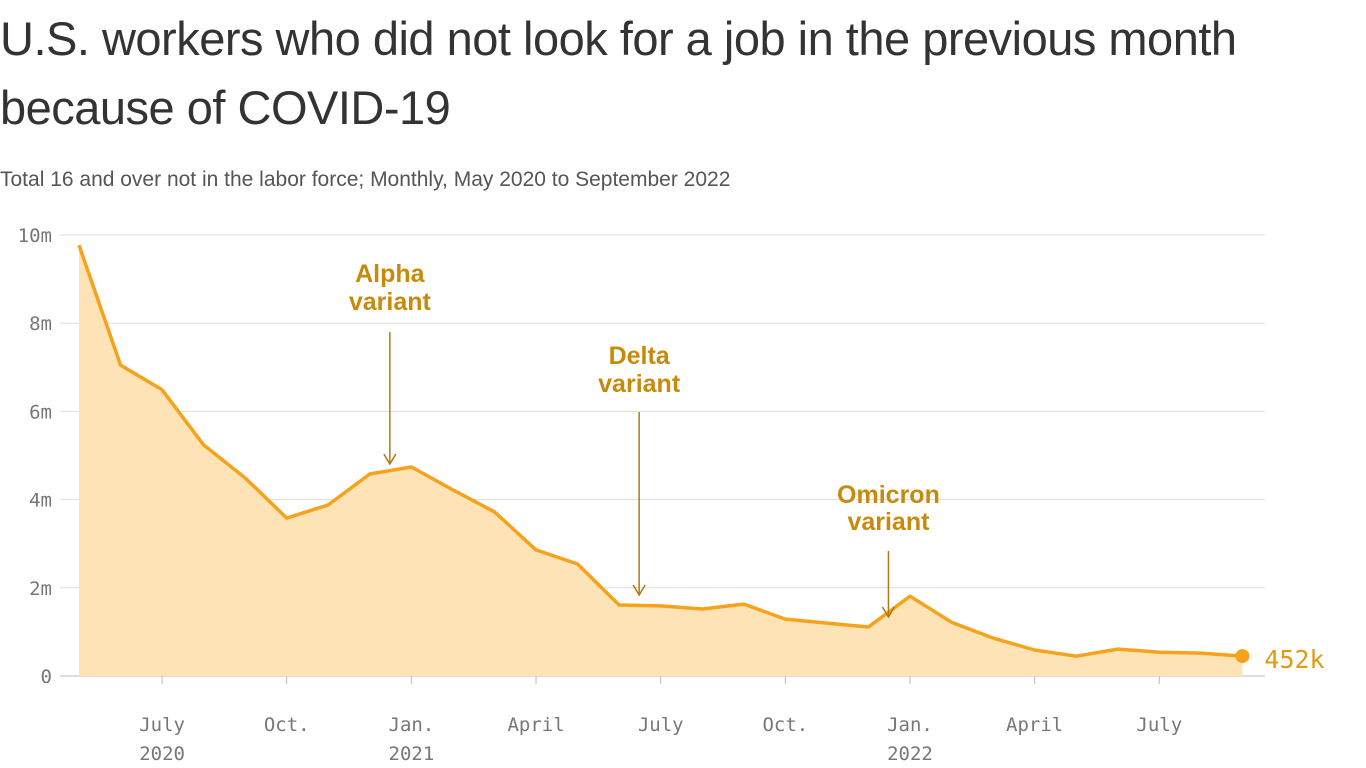 Image resolution: width=1366 pixels, height=768 pixels. What do you see at coordinates (40, 589) in the screenshot?
I see `y-tick-label: 2m` at bounding box center [40, 589].